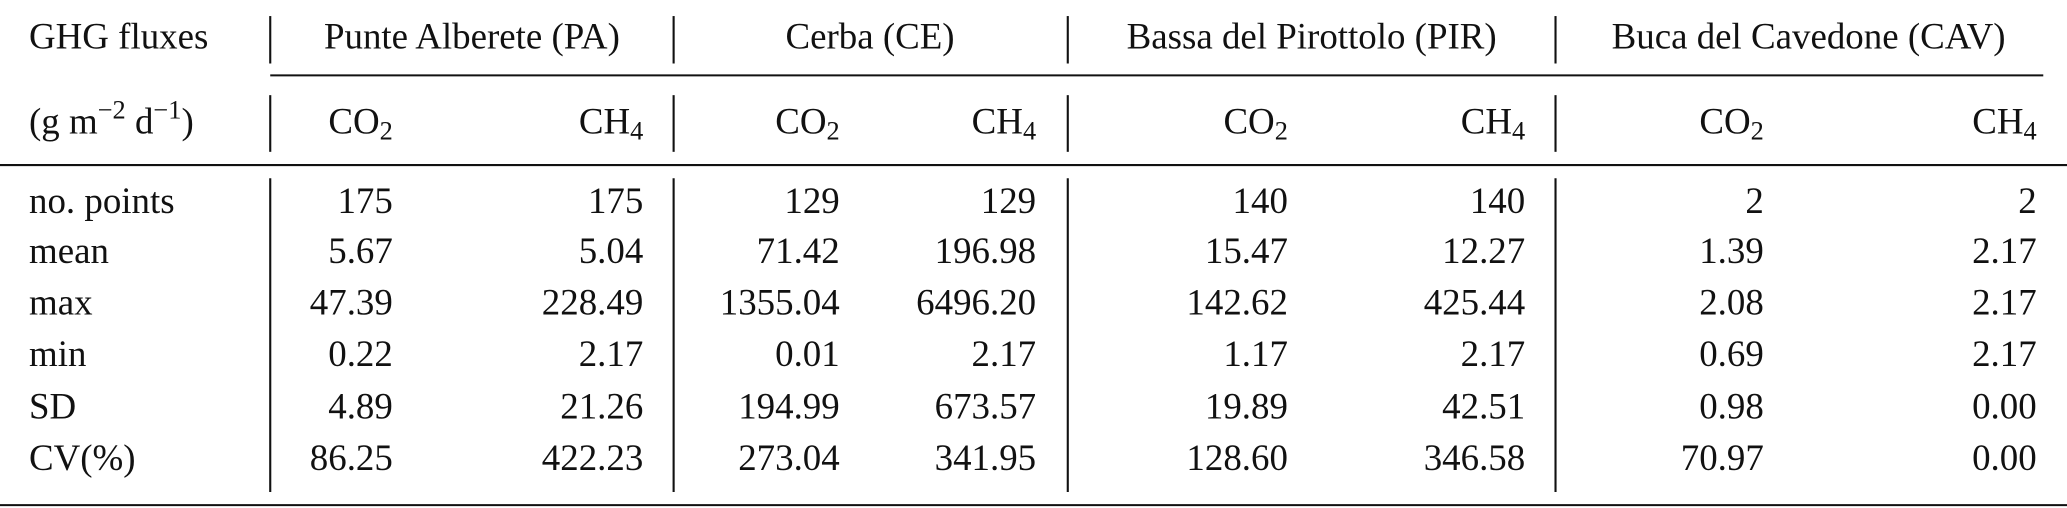 The width and height of the screenshot is (2067, 508). I want to click on cell: 5.04, so click(611, 250).